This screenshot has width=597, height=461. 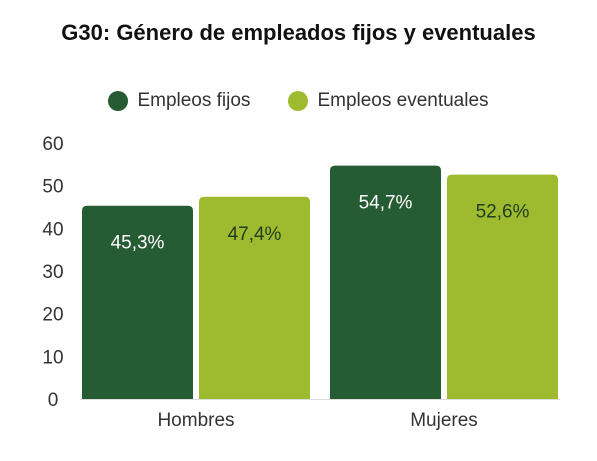 I want to click on x-tick-label: Hombres, so click(x=195, y=420).